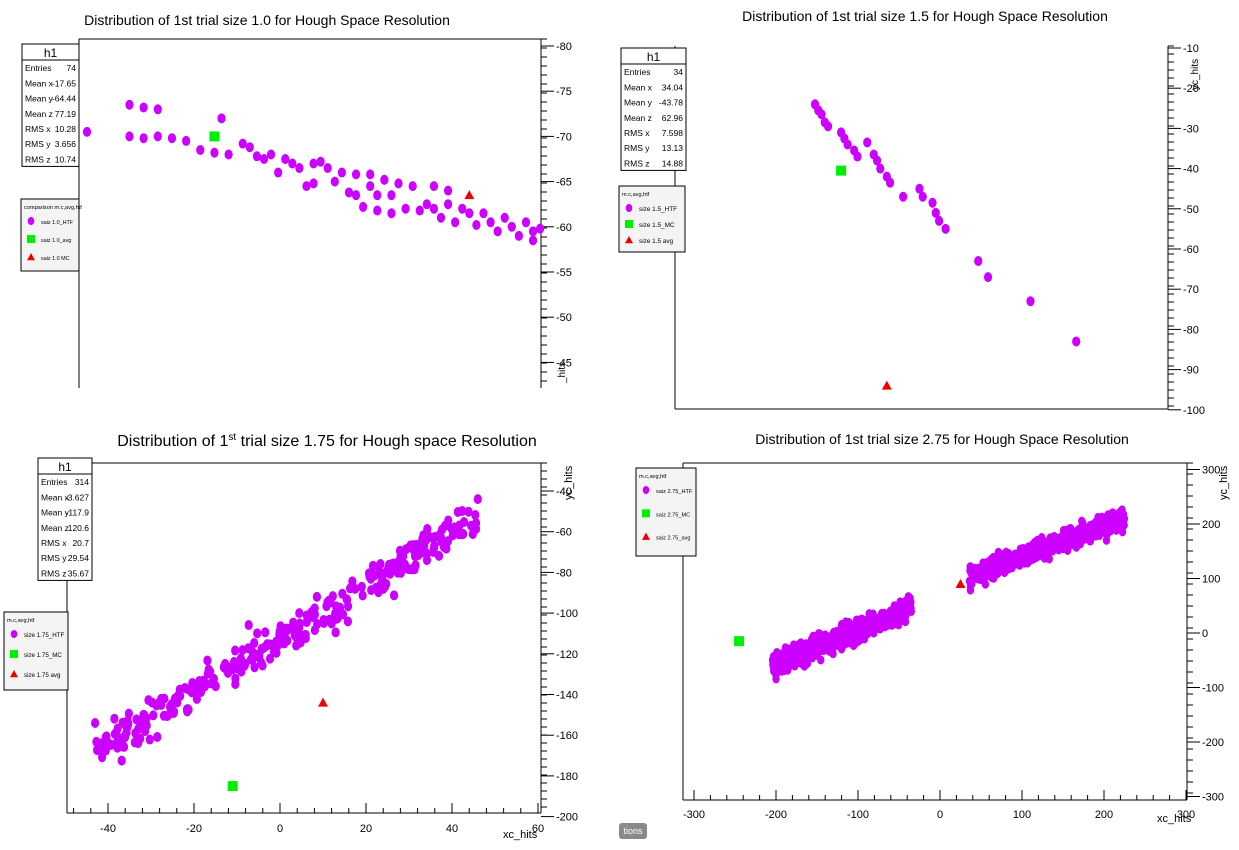  Describe the element at coordinates (674, 492) in the screenshot. I see `legend-label: saiz 2.75_HTF` at that location.